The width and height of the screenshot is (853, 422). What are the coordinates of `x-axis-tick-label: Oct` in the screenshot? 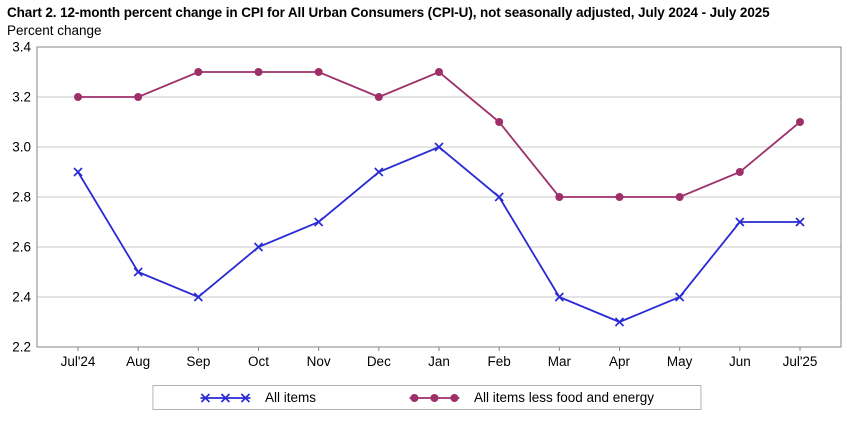 It's located at (258, 361).